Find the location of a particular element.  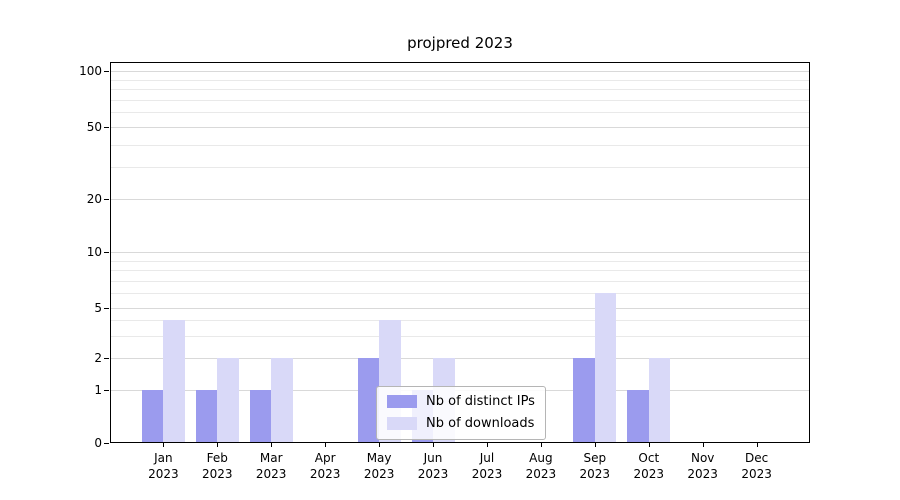

bar-series1-feb is located at coordinates (228, 400).